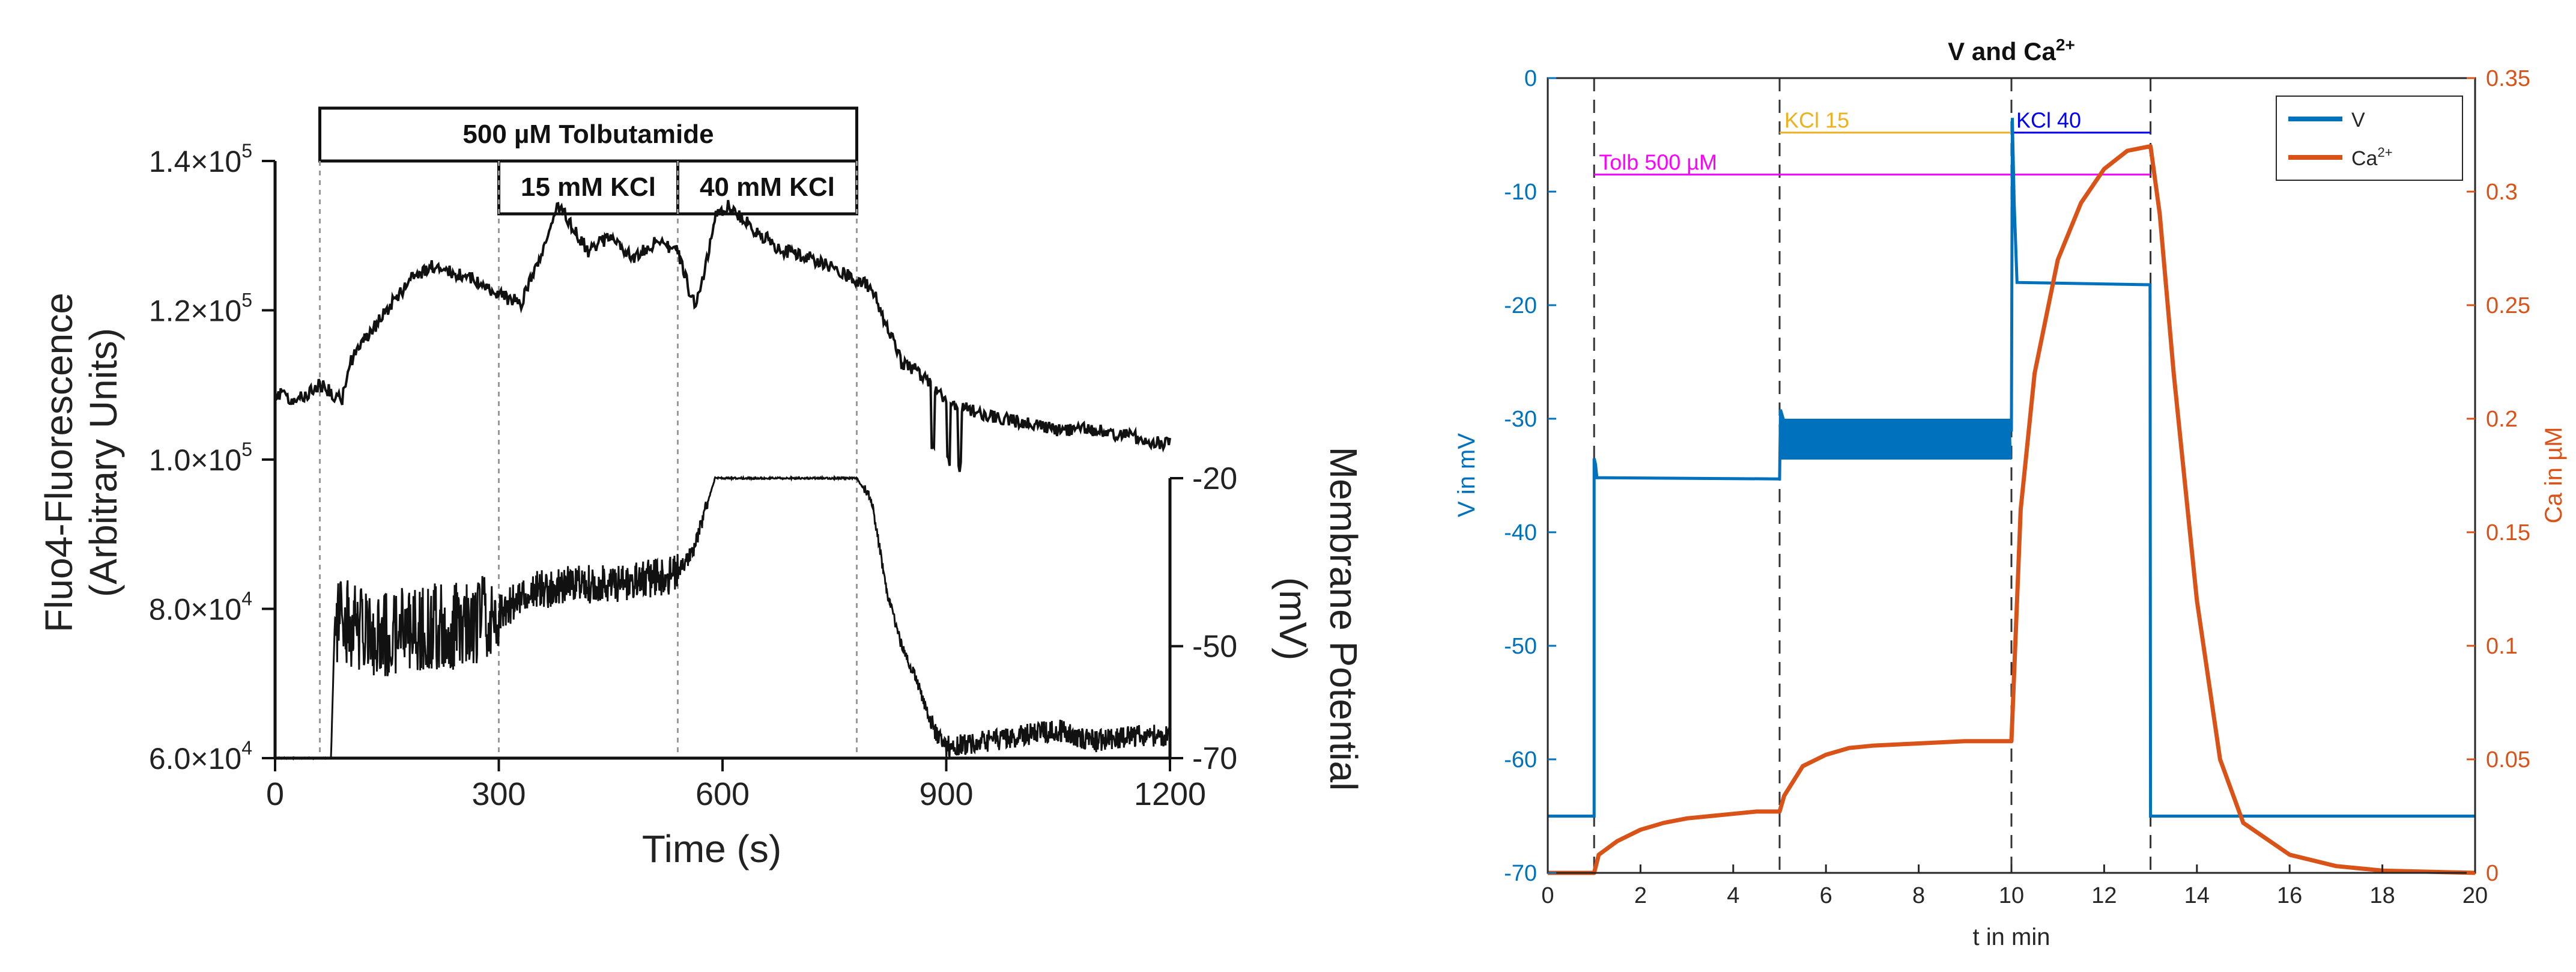  I want to click on legend-label-ca-text: Ca, so click(2364, 158).